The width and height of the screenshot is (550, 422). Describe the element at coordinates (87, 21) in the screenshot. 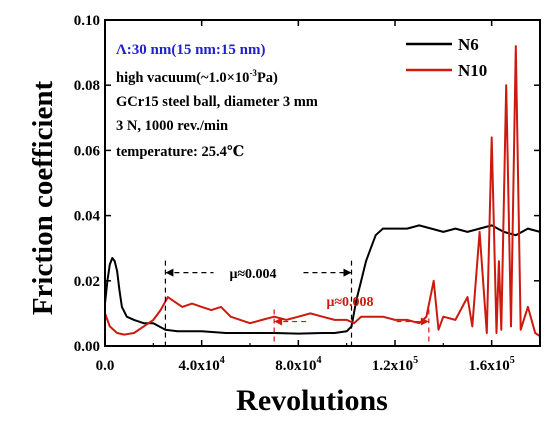

I see `y-tick-label: 0.10` at that location.